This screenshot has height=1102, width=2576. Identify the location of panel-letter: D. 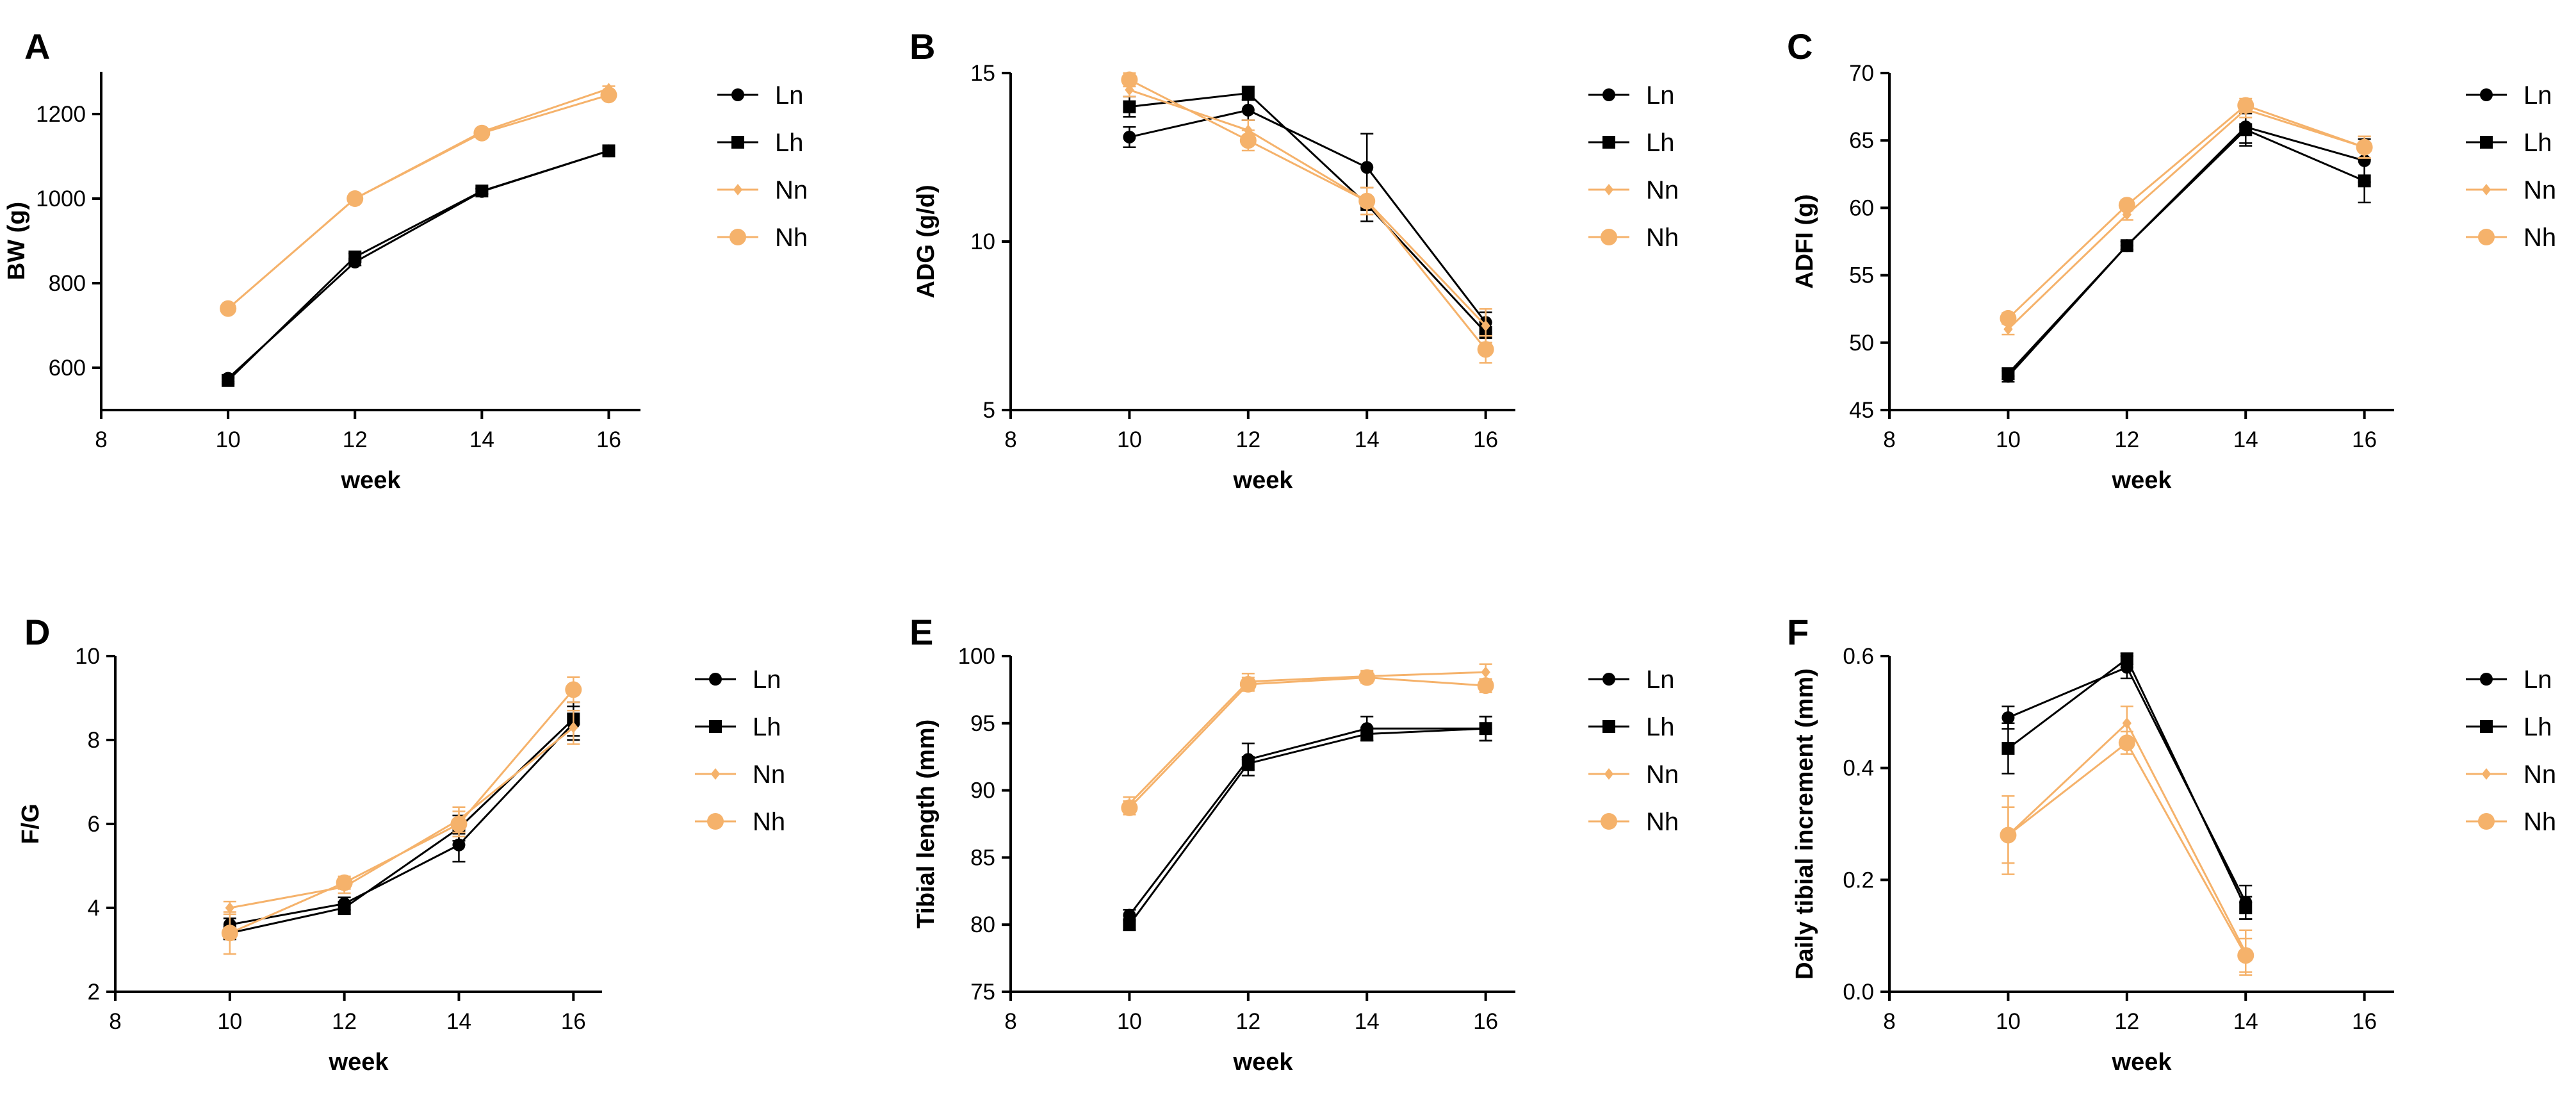
(37, 632).